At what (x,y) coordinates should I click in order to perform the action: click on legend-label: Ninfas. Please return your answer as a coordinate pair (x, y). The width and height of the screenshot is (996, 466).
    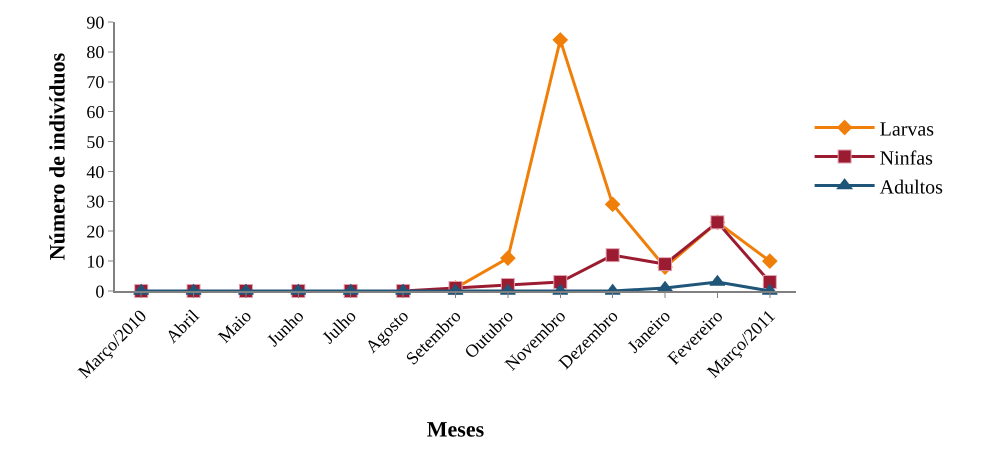
    Looking at the image, I should click on (907, 158).